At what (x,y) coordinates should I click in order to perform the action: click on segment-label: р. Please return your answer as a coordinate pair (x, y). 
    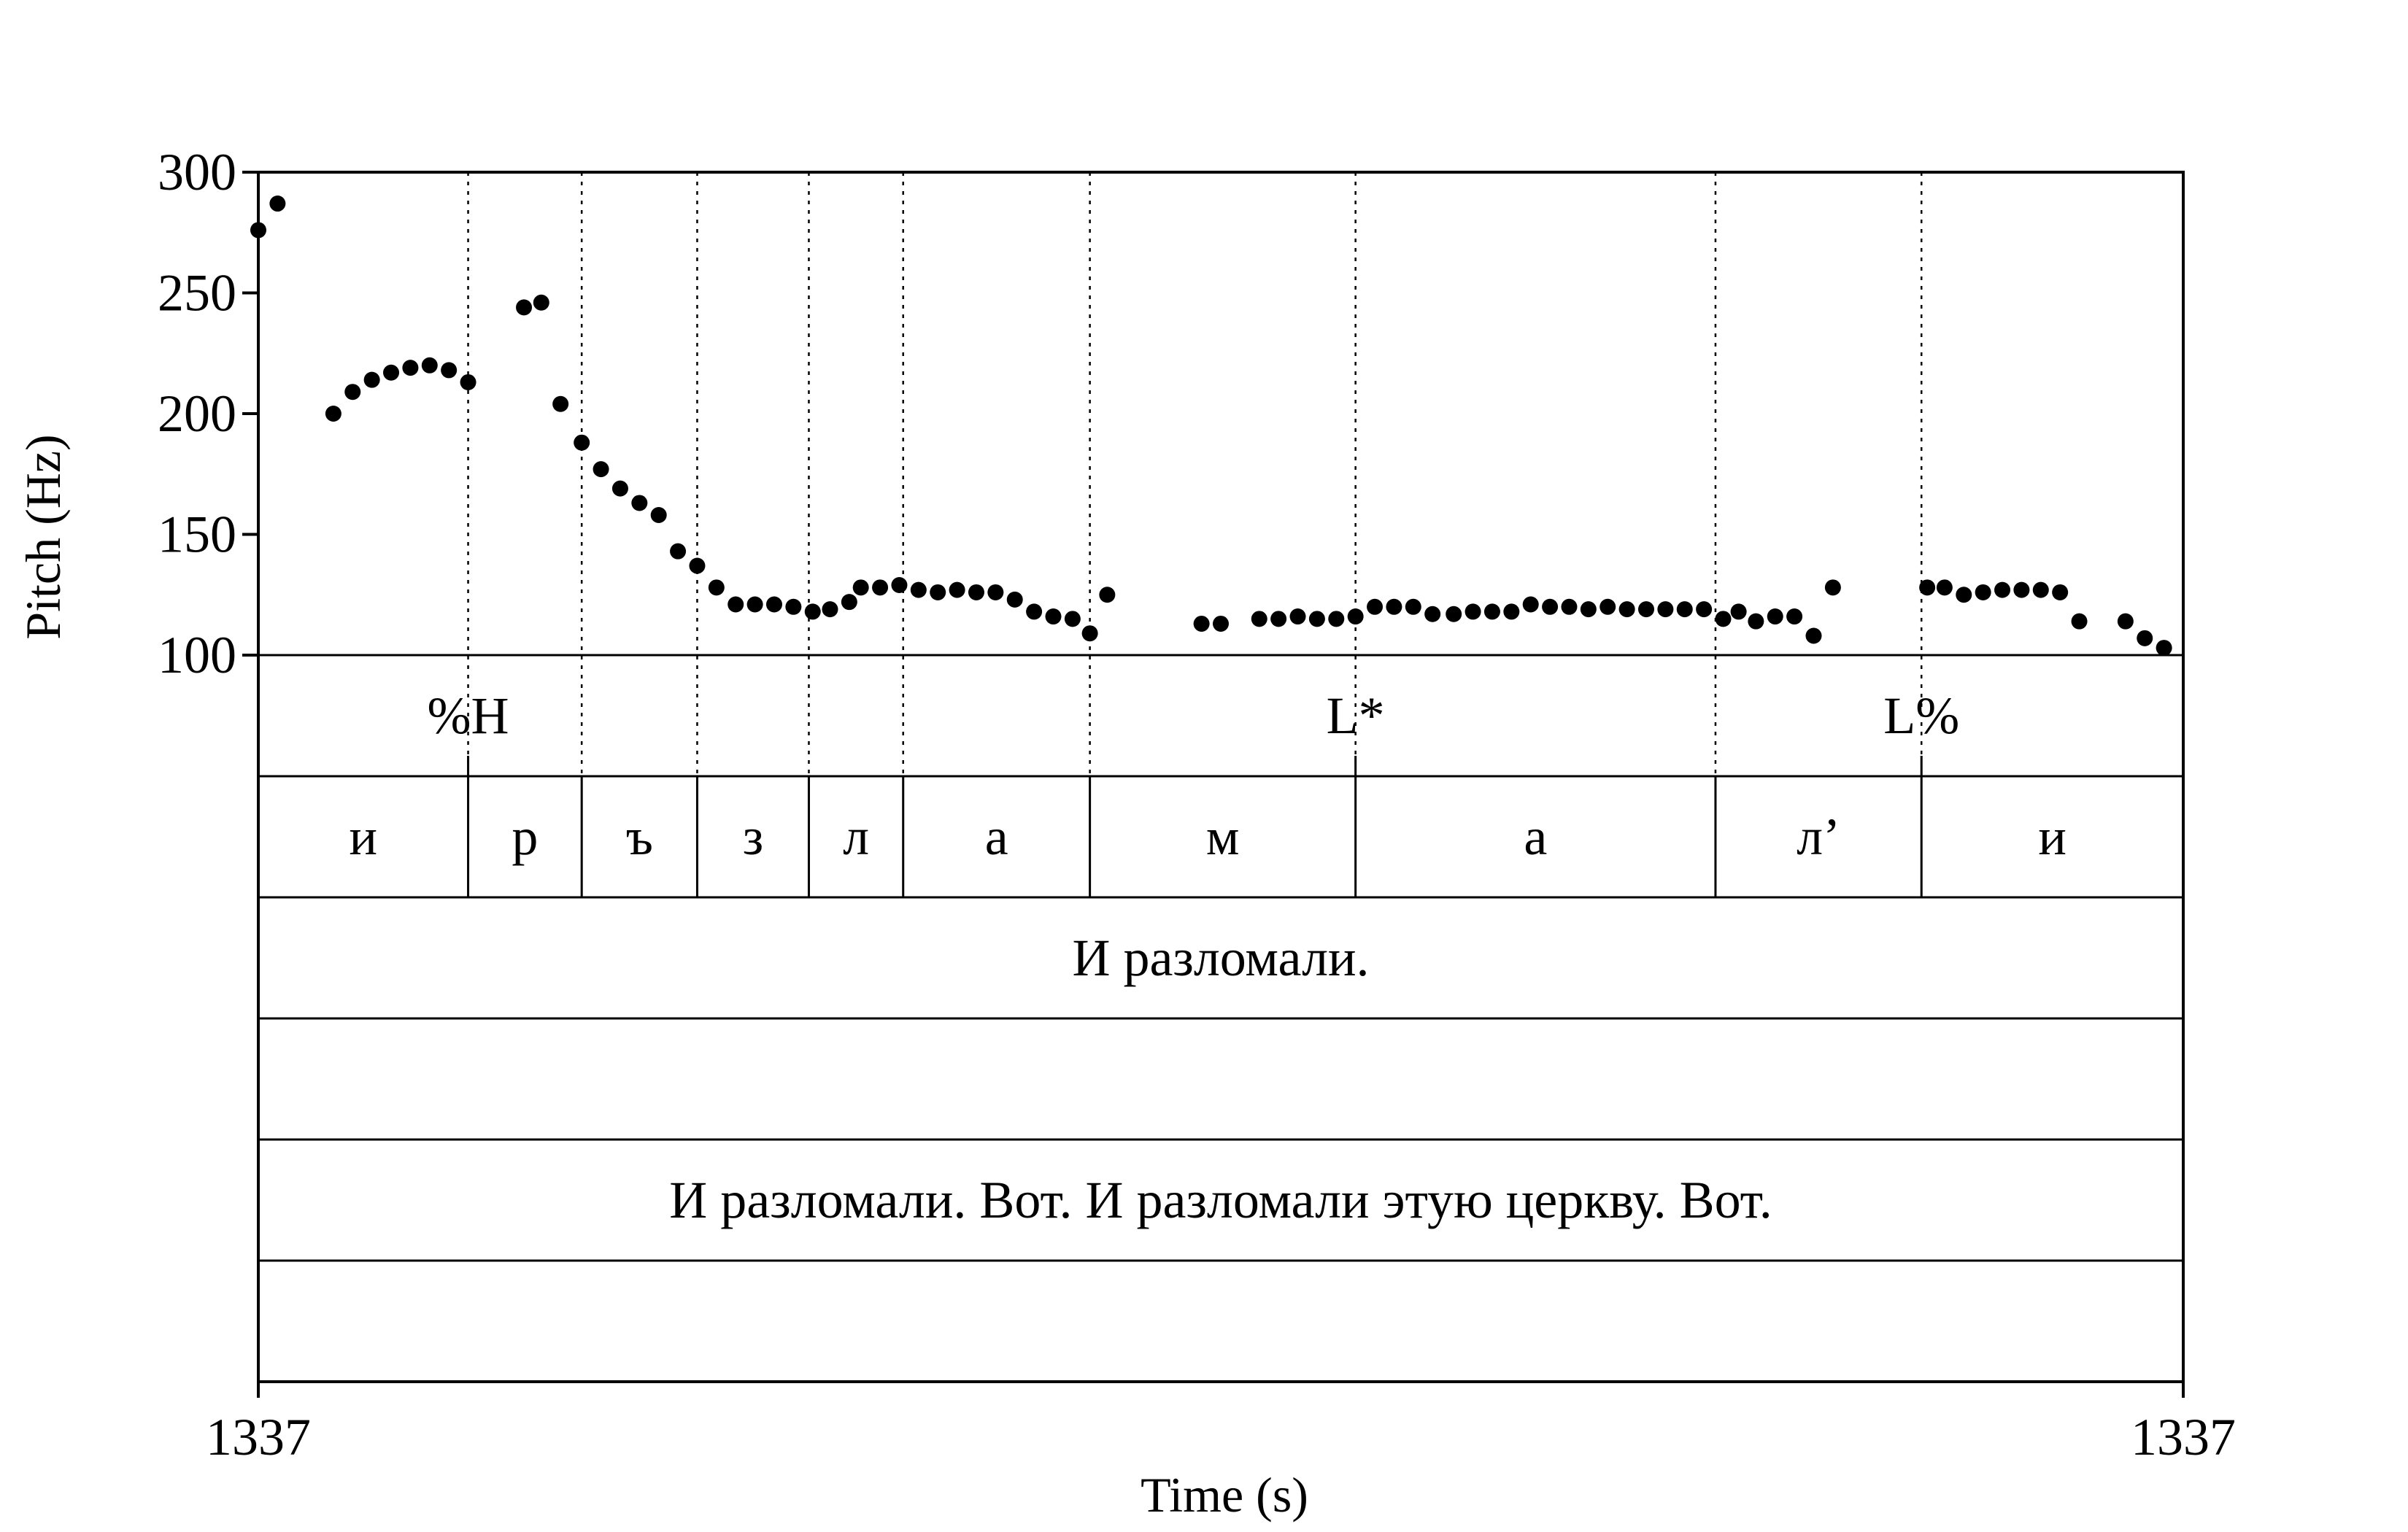
    Looking at the image, I should click on (525, 837).